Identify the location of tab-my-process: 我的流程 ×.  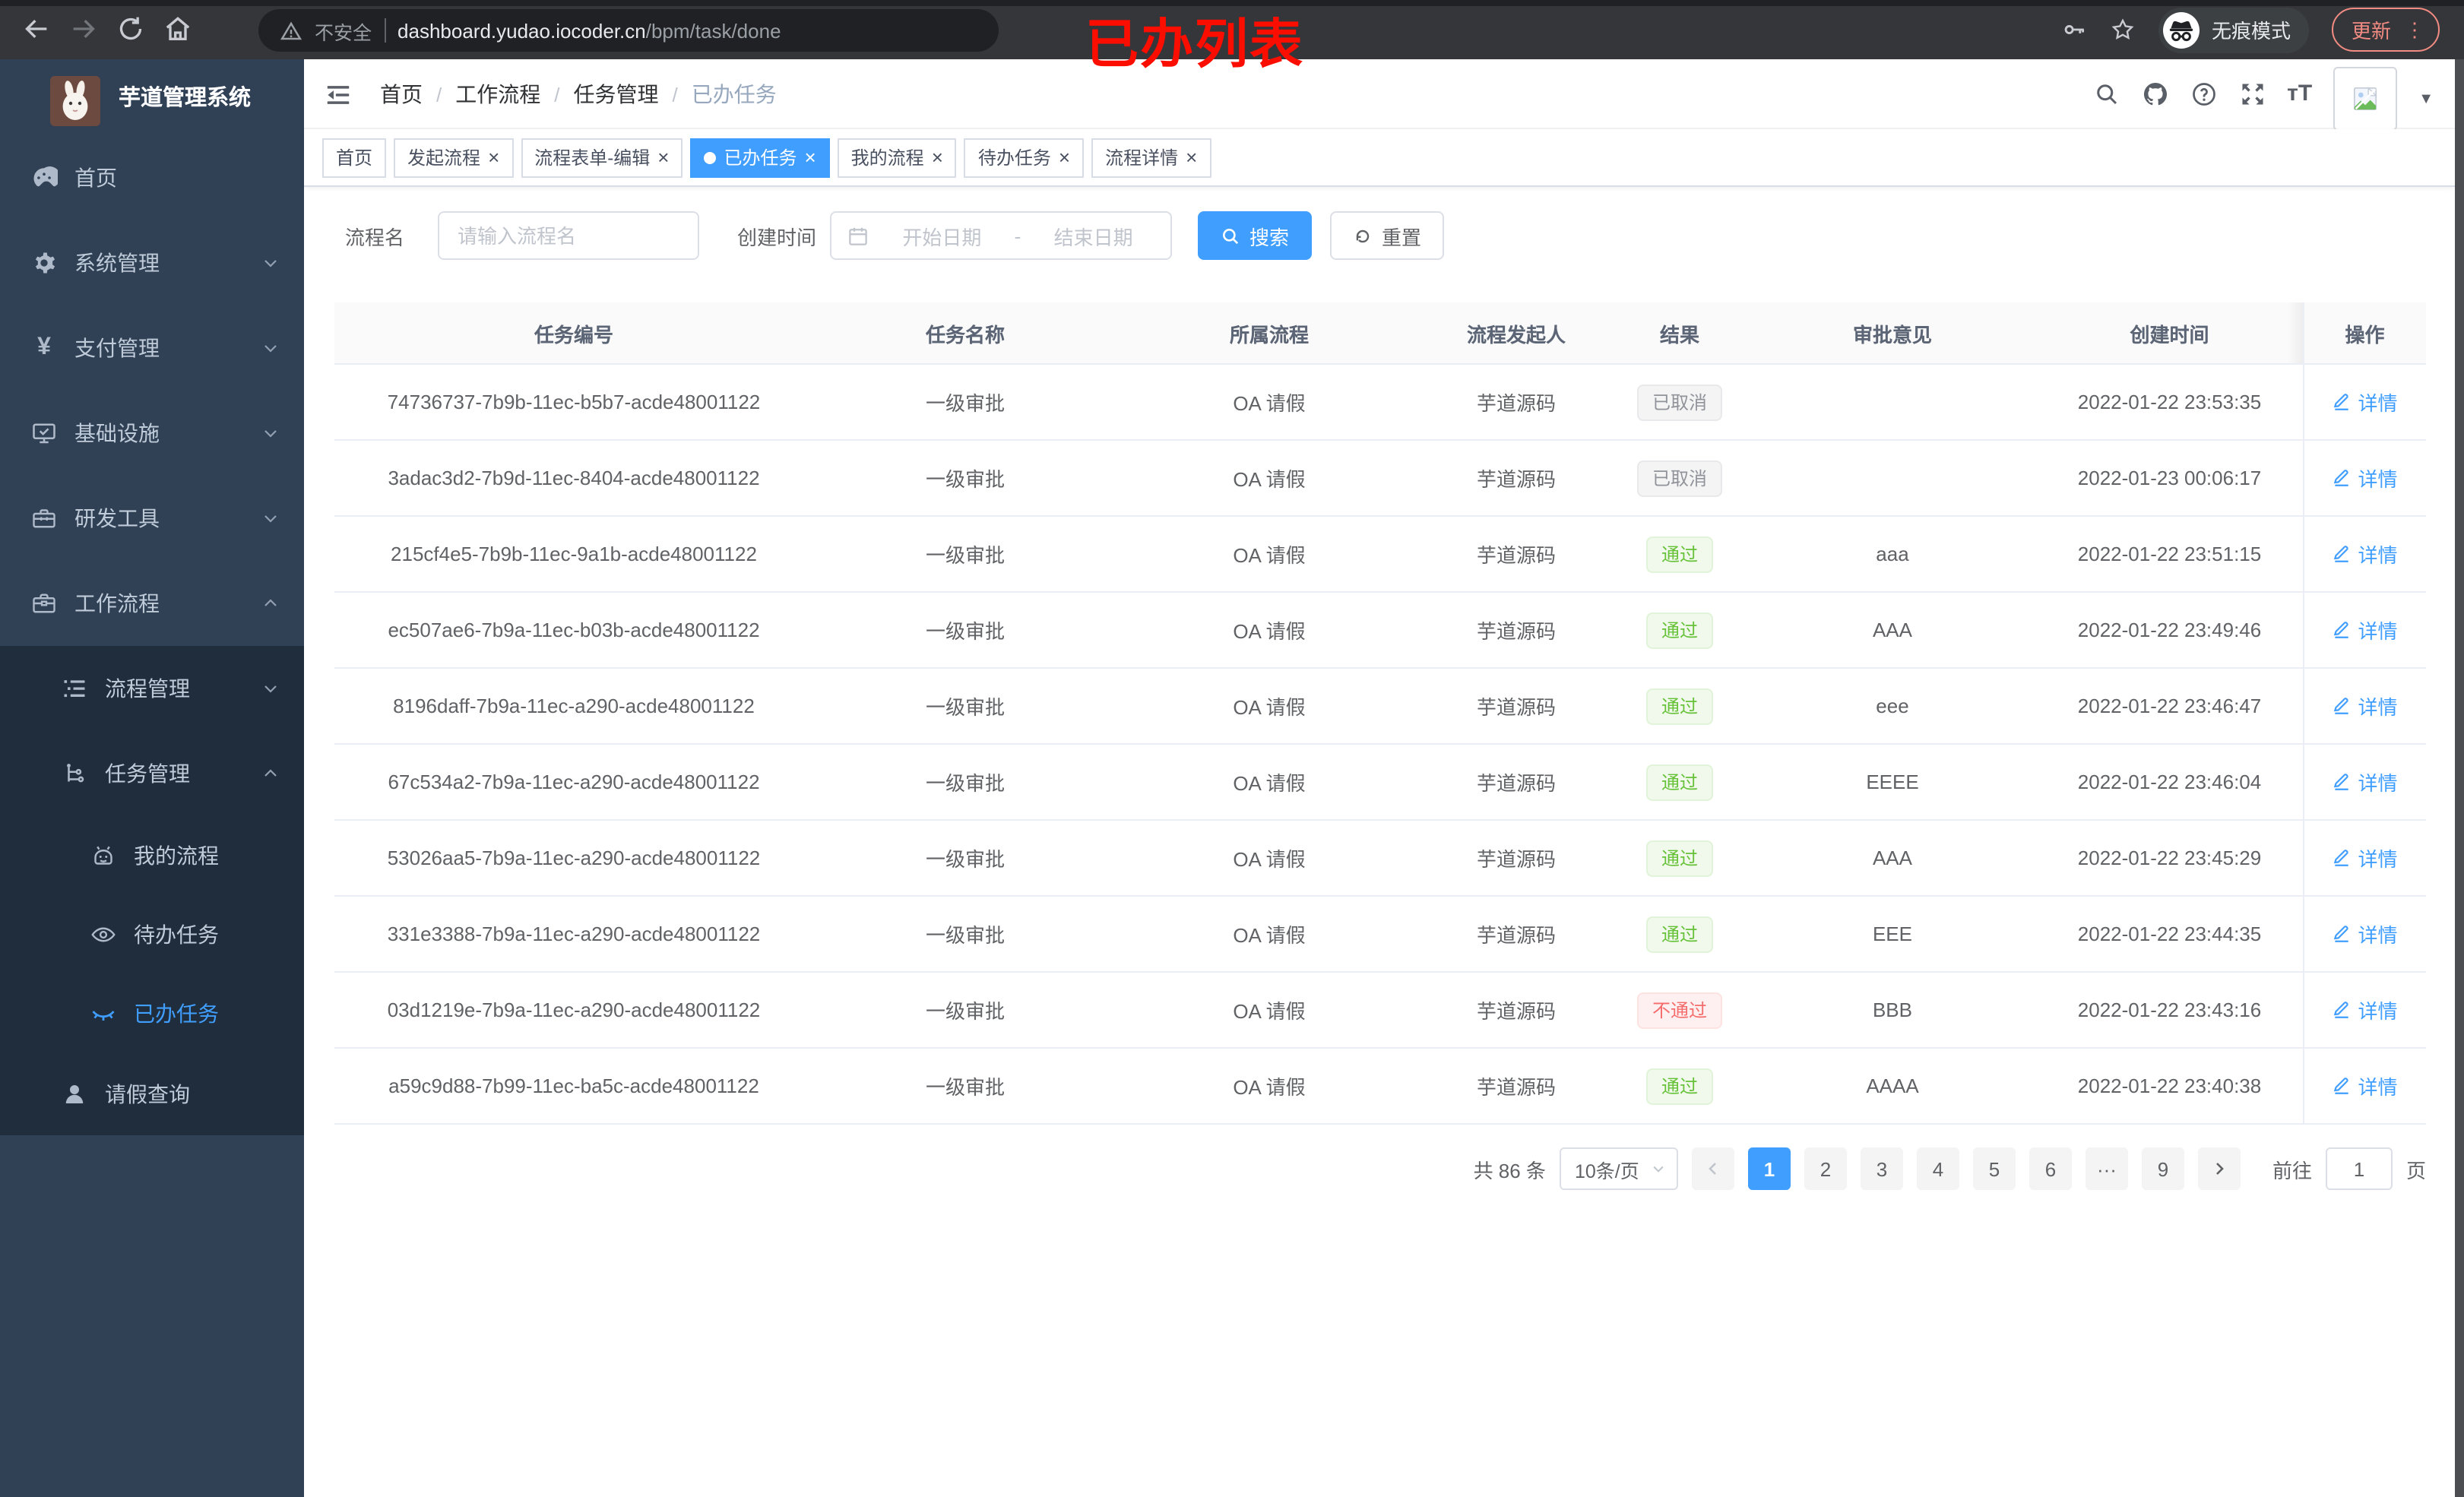
(897, 157).